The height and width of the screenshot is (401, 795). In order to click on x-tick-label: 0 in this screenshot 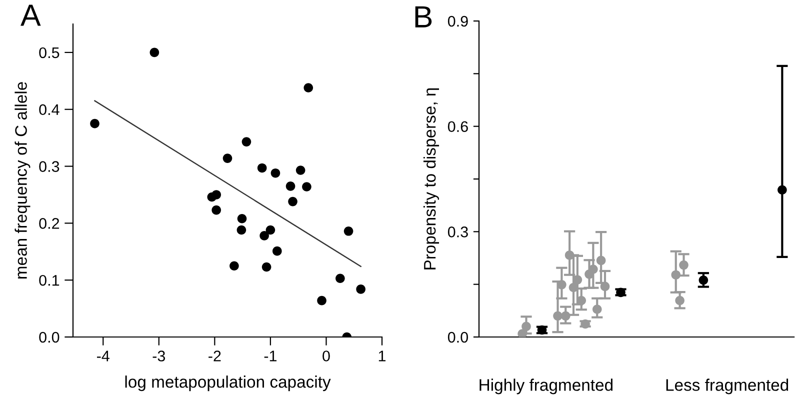, I will do `click(326, 356)`.